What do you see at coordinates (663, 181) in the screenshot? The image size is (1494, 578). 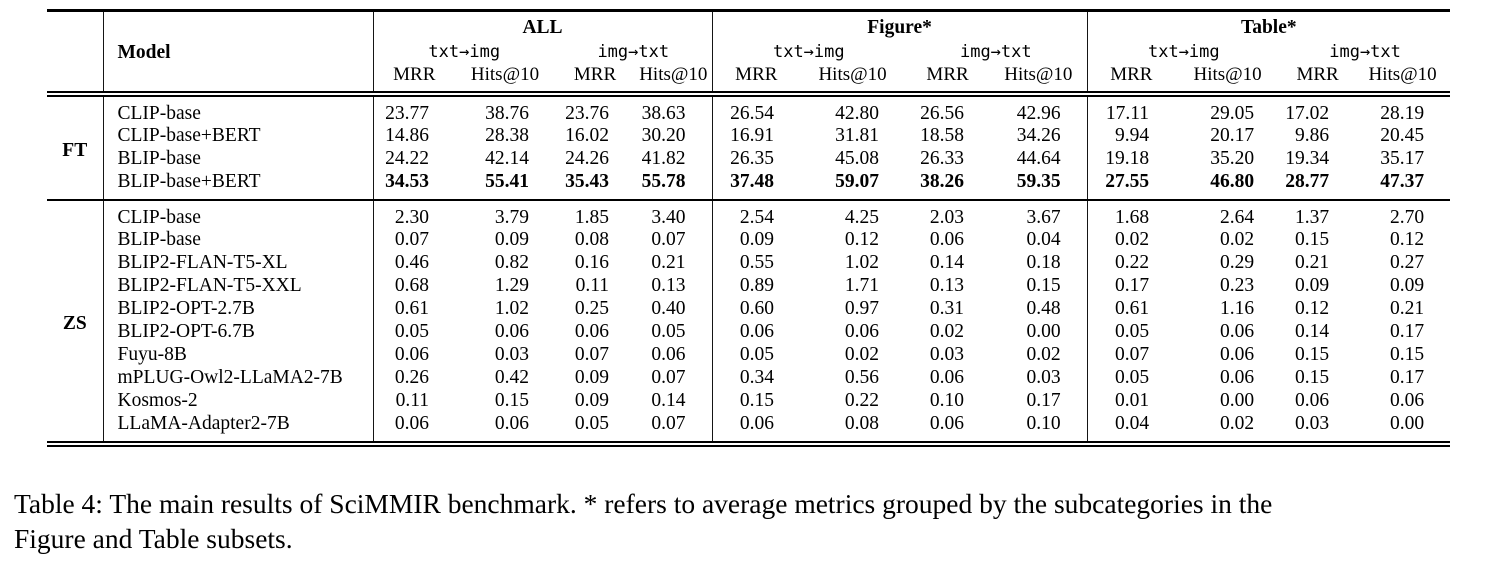 I see `metric-value: 55.78` at bounding box center [663, 181].